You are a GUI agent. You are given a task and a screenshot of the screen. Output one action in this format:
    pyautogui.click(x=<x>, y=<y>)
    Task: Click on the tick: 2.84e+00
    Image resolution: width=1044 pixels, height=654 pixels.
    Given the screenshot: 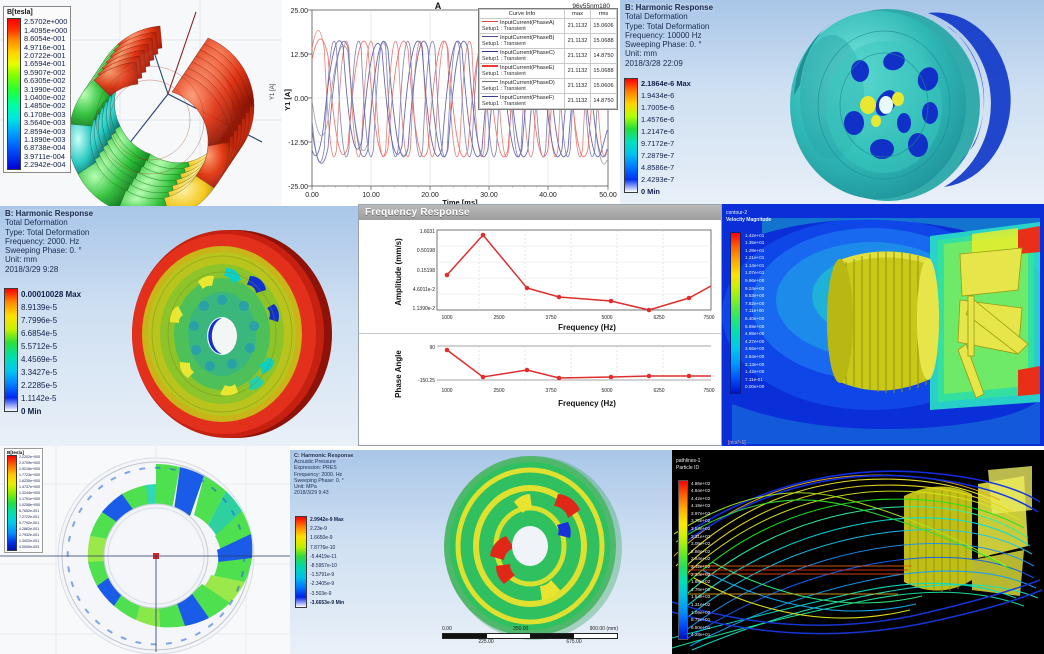 What is the action you would take?
    pyautogui.click(x=755, y=356)
    